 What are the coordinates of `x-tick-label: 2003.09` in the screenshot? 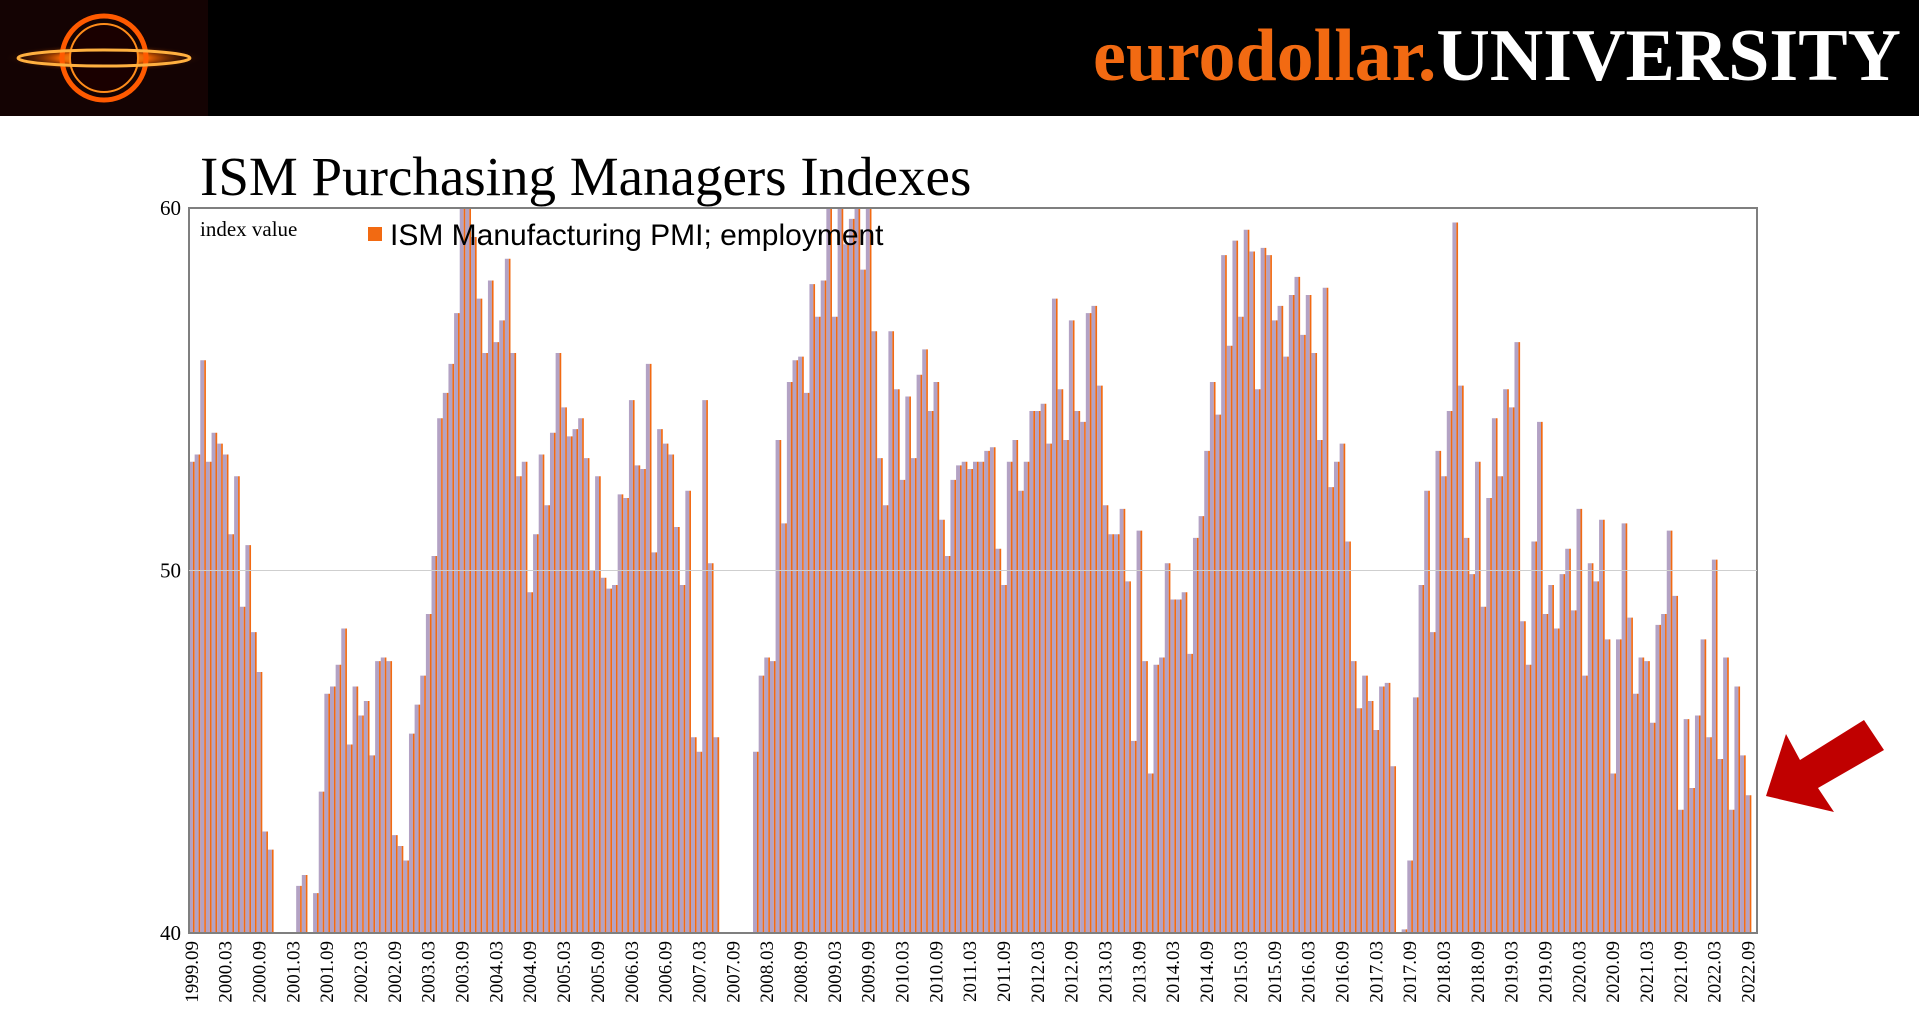 It's located at (463, 972).